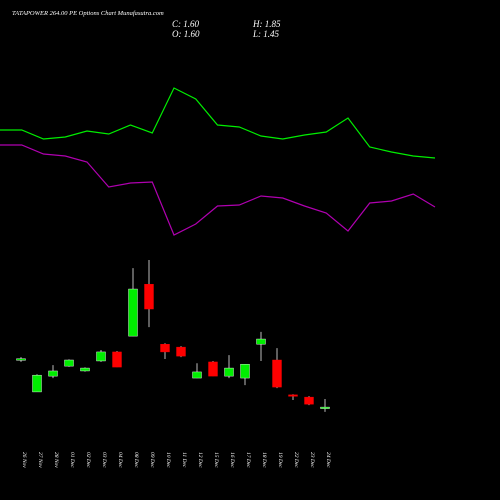 Image resolution: width=500 pixels, height=500 pixels. I want to click on ohlc-close: C: 1.60, so click(186, 24).